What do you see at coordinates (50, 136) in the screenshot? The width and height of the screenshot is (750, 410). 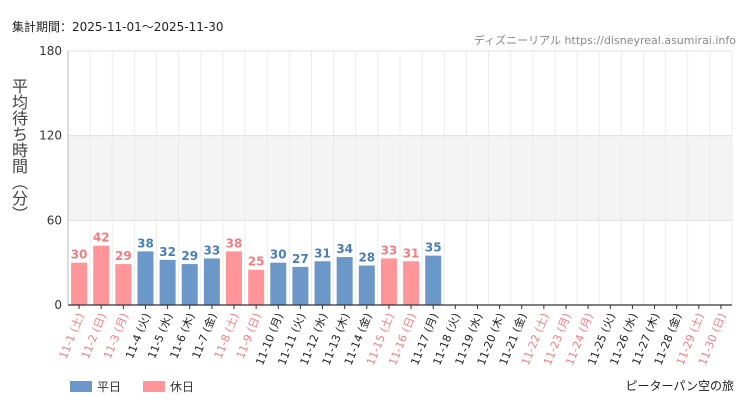 I see `y-tick-label: 120` at bounding box center [50, 136].